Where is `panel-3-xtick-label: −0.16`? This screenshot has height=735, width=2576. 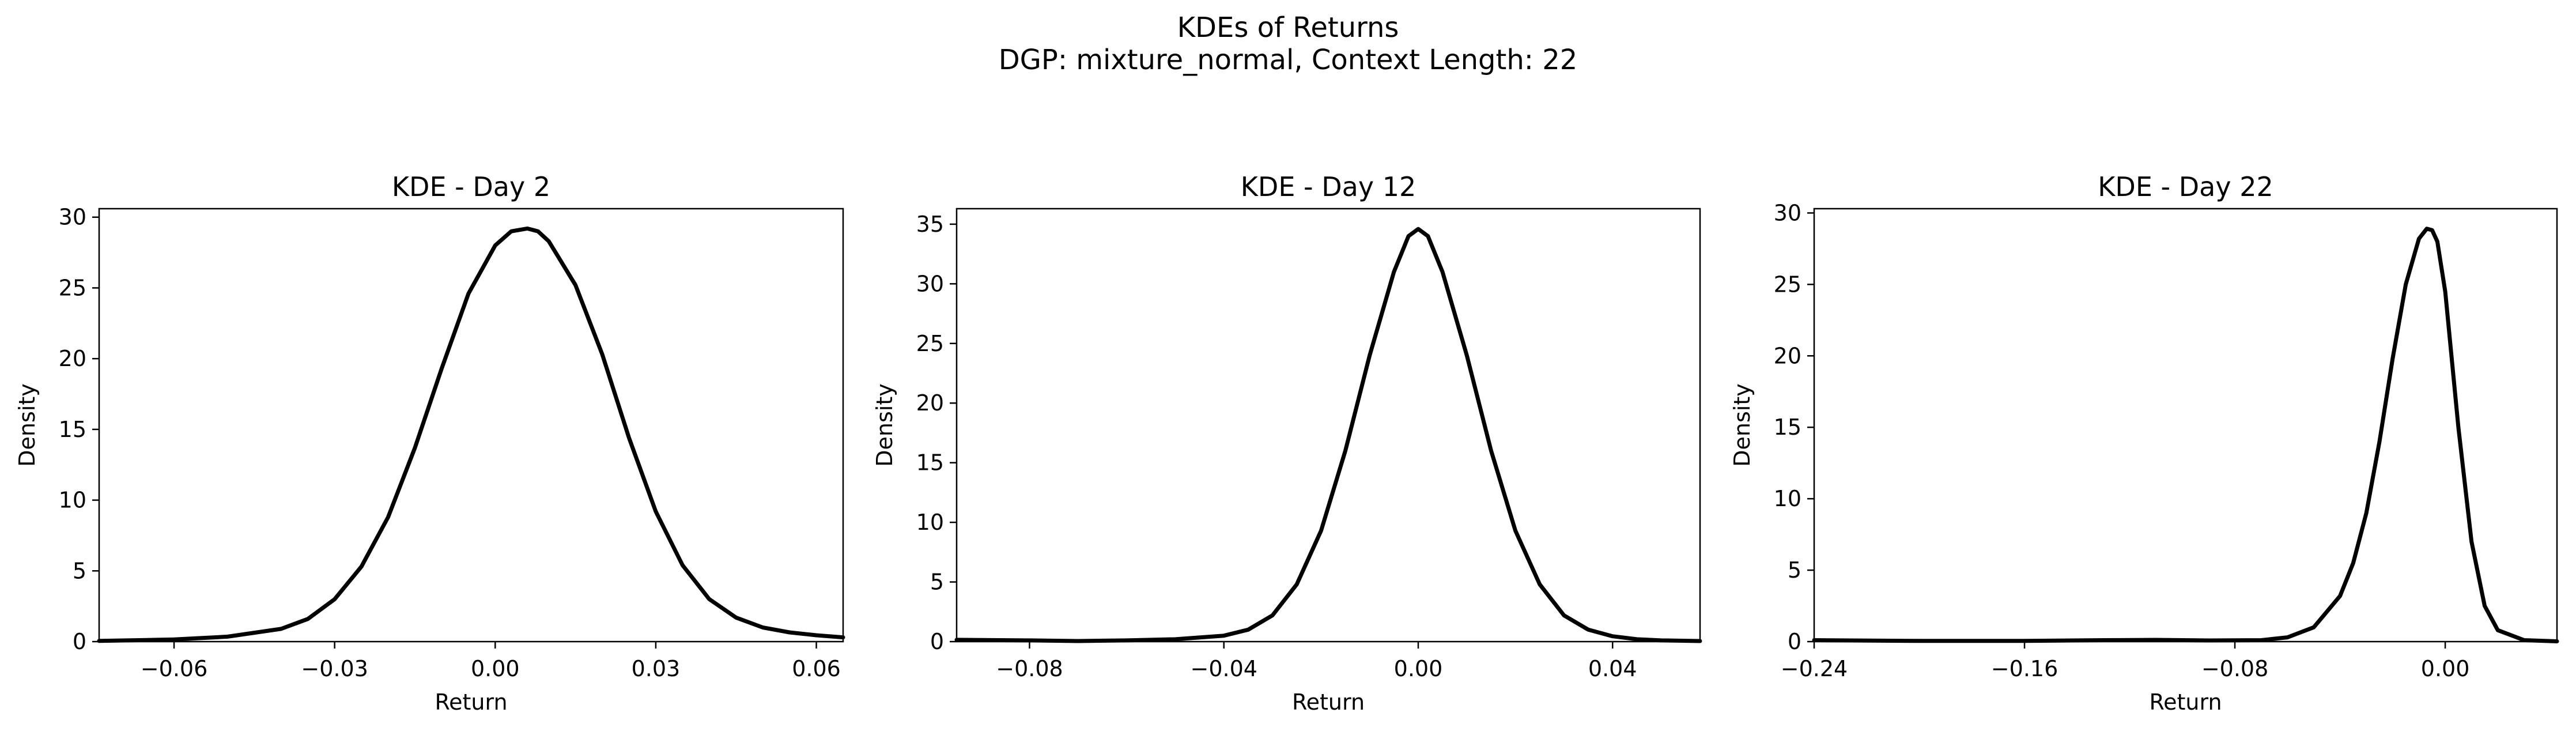 panel-3-xtick-label: −0.16 is located at coordinates (2024, 668).